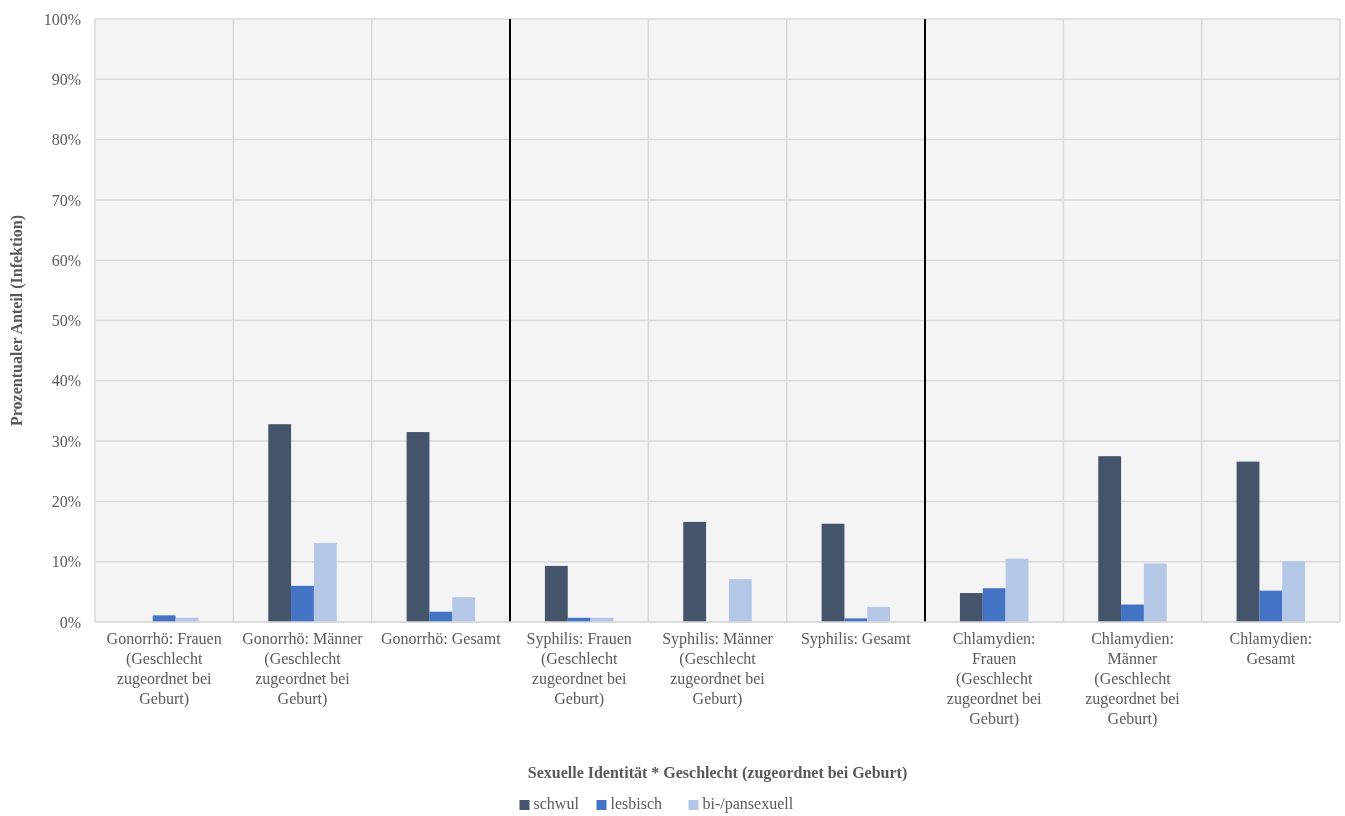 The height and width of the screenshot is (816, 1345). What do you see at coordinates (62, 19) in the screenshot?
I see `y-tick-label: 100%` at bounding box center [62, 19].